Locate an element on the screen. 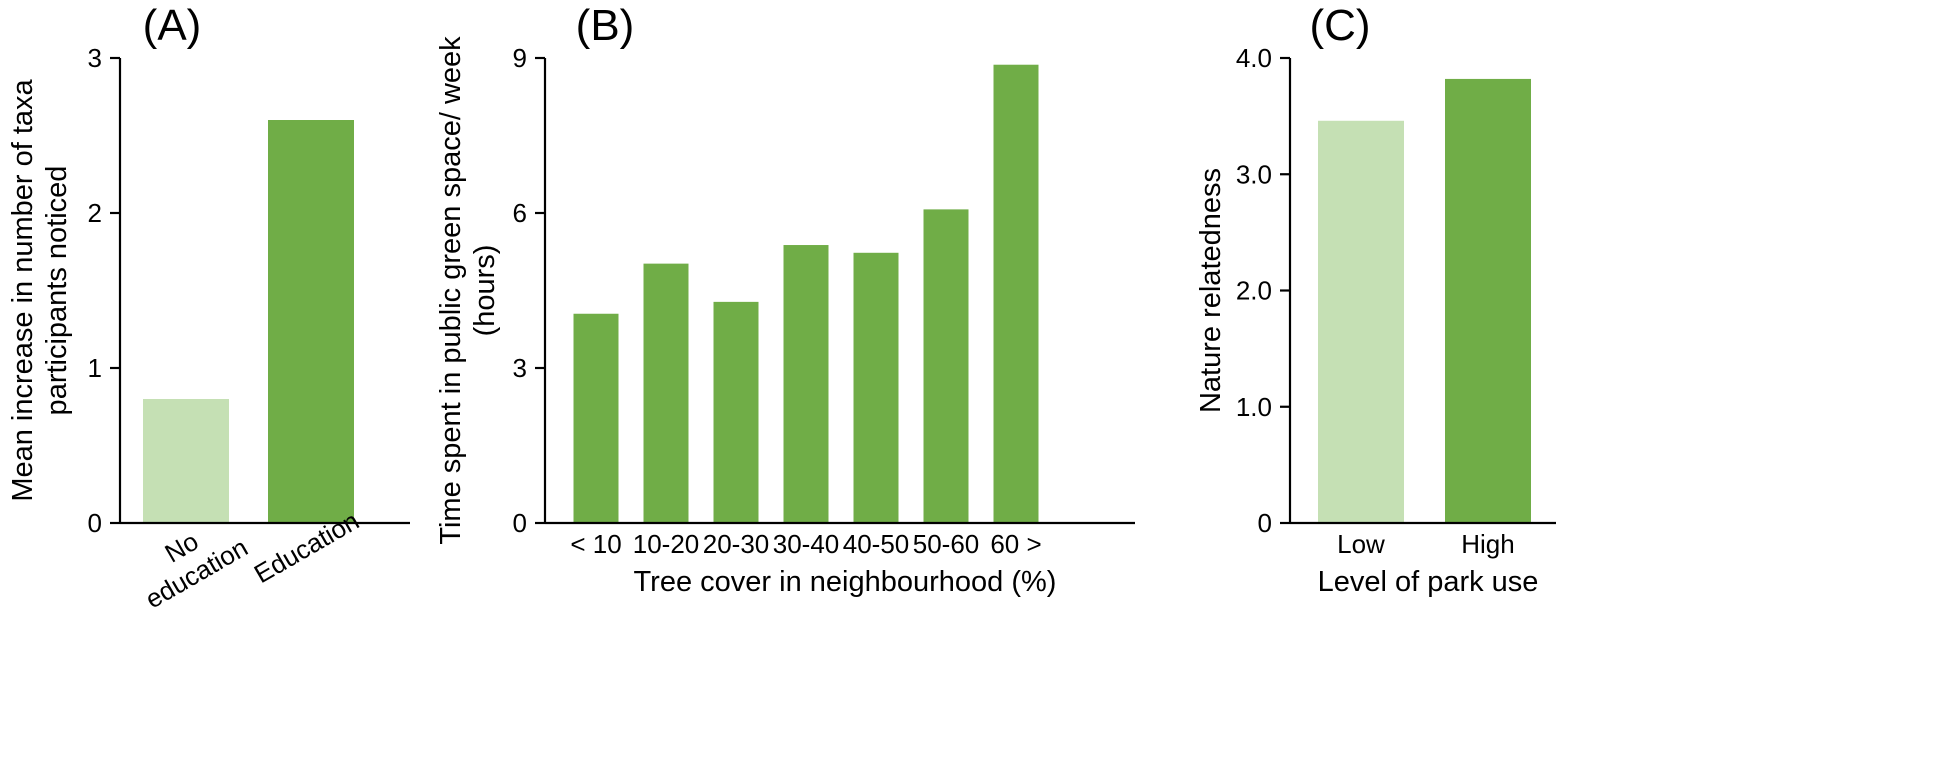  x-tick-label: 50-60 is located at coordinates (946, 544).